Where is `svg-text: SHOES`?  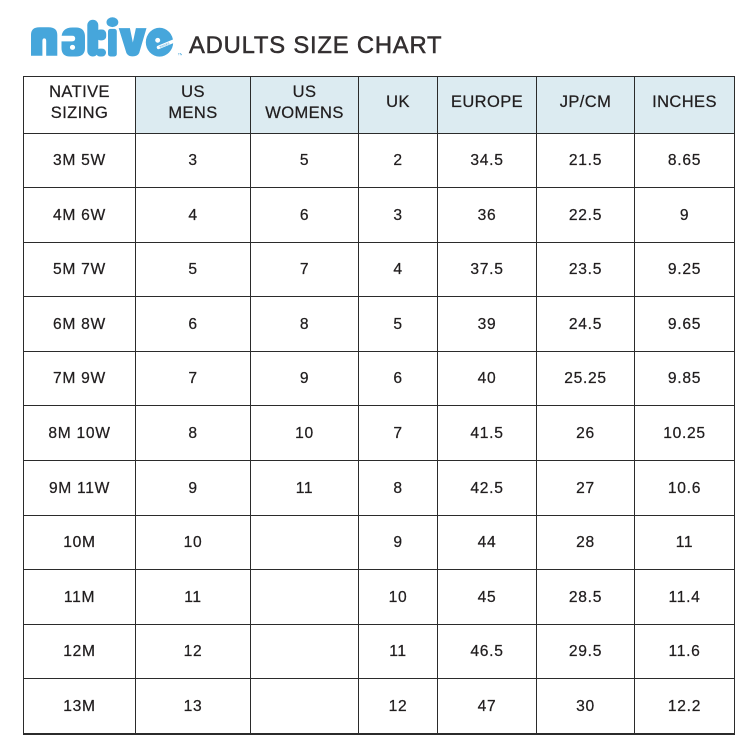
svg-text: SHOES is located at coordinates (164, 45).